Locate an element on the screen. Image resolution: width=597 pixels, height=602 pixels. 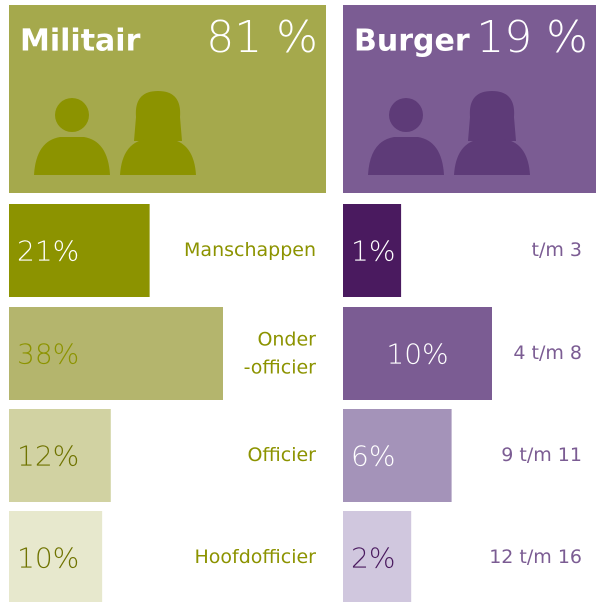
value-label: 1% is located at coordinates (373, 251).